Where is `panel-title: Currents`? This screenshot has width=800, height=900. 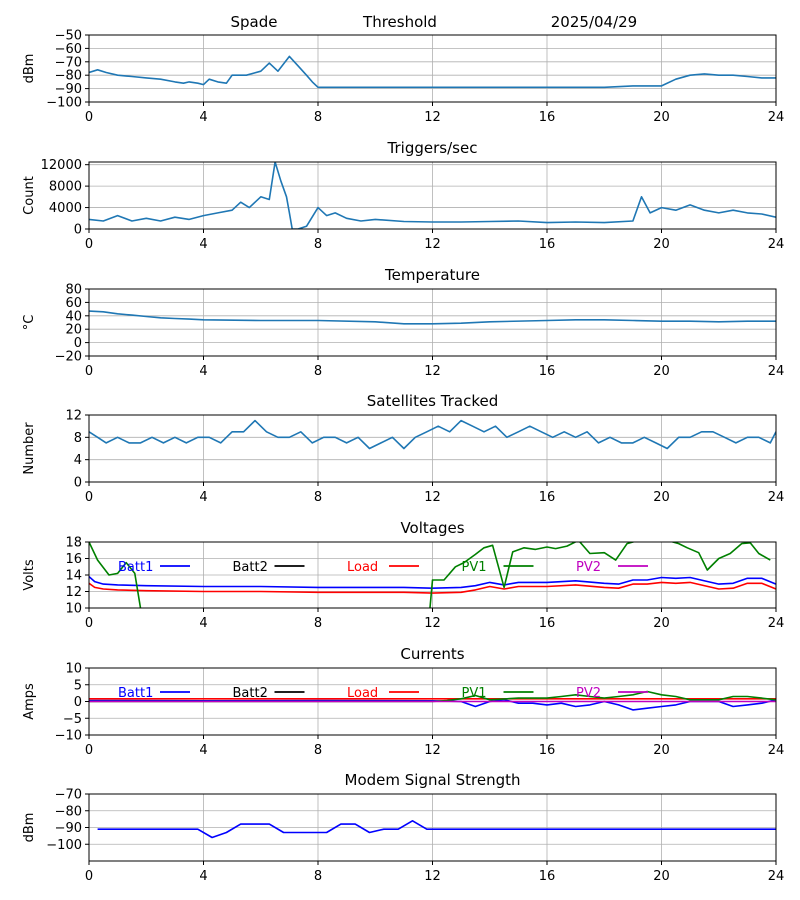
panel-title: Currents is located at coordinates (432, 654).